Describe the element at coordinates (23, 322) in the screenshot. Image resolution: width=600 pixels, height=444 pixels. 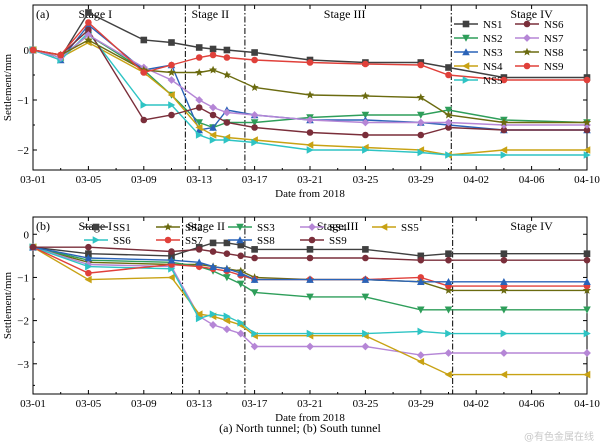
I see `y-tick-label: −2` at that location.